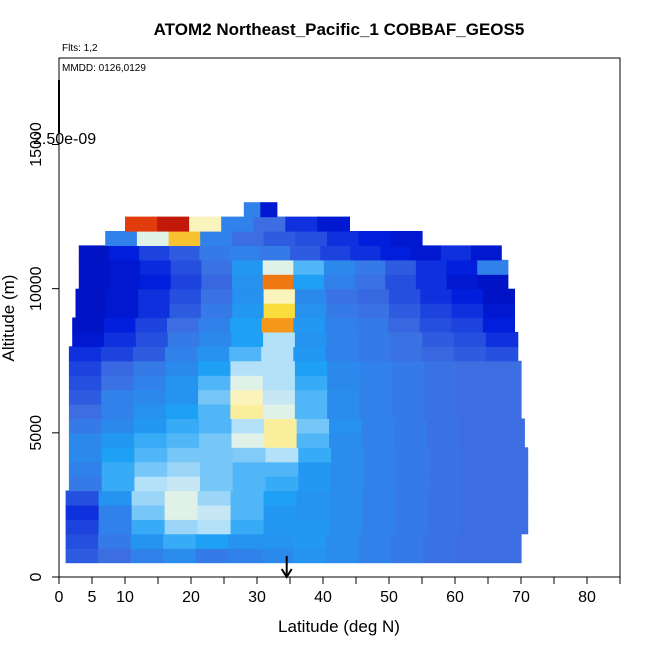  What do you see at coordinates (191, 597) in the screenshot?
I see `x-tick-label: 20` at bounding box center [191, 597].